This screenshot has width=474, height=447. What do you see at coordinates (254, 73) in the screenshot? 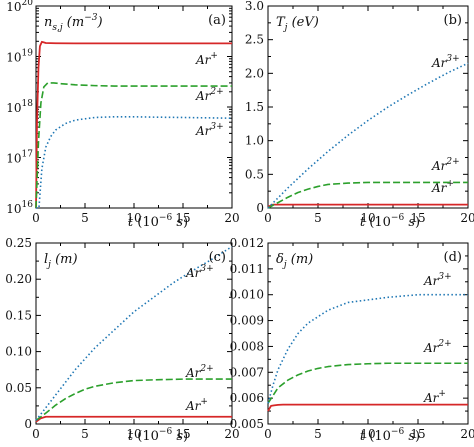
I see `y-tick-label: 2.0` at bounding box center [254, 73].